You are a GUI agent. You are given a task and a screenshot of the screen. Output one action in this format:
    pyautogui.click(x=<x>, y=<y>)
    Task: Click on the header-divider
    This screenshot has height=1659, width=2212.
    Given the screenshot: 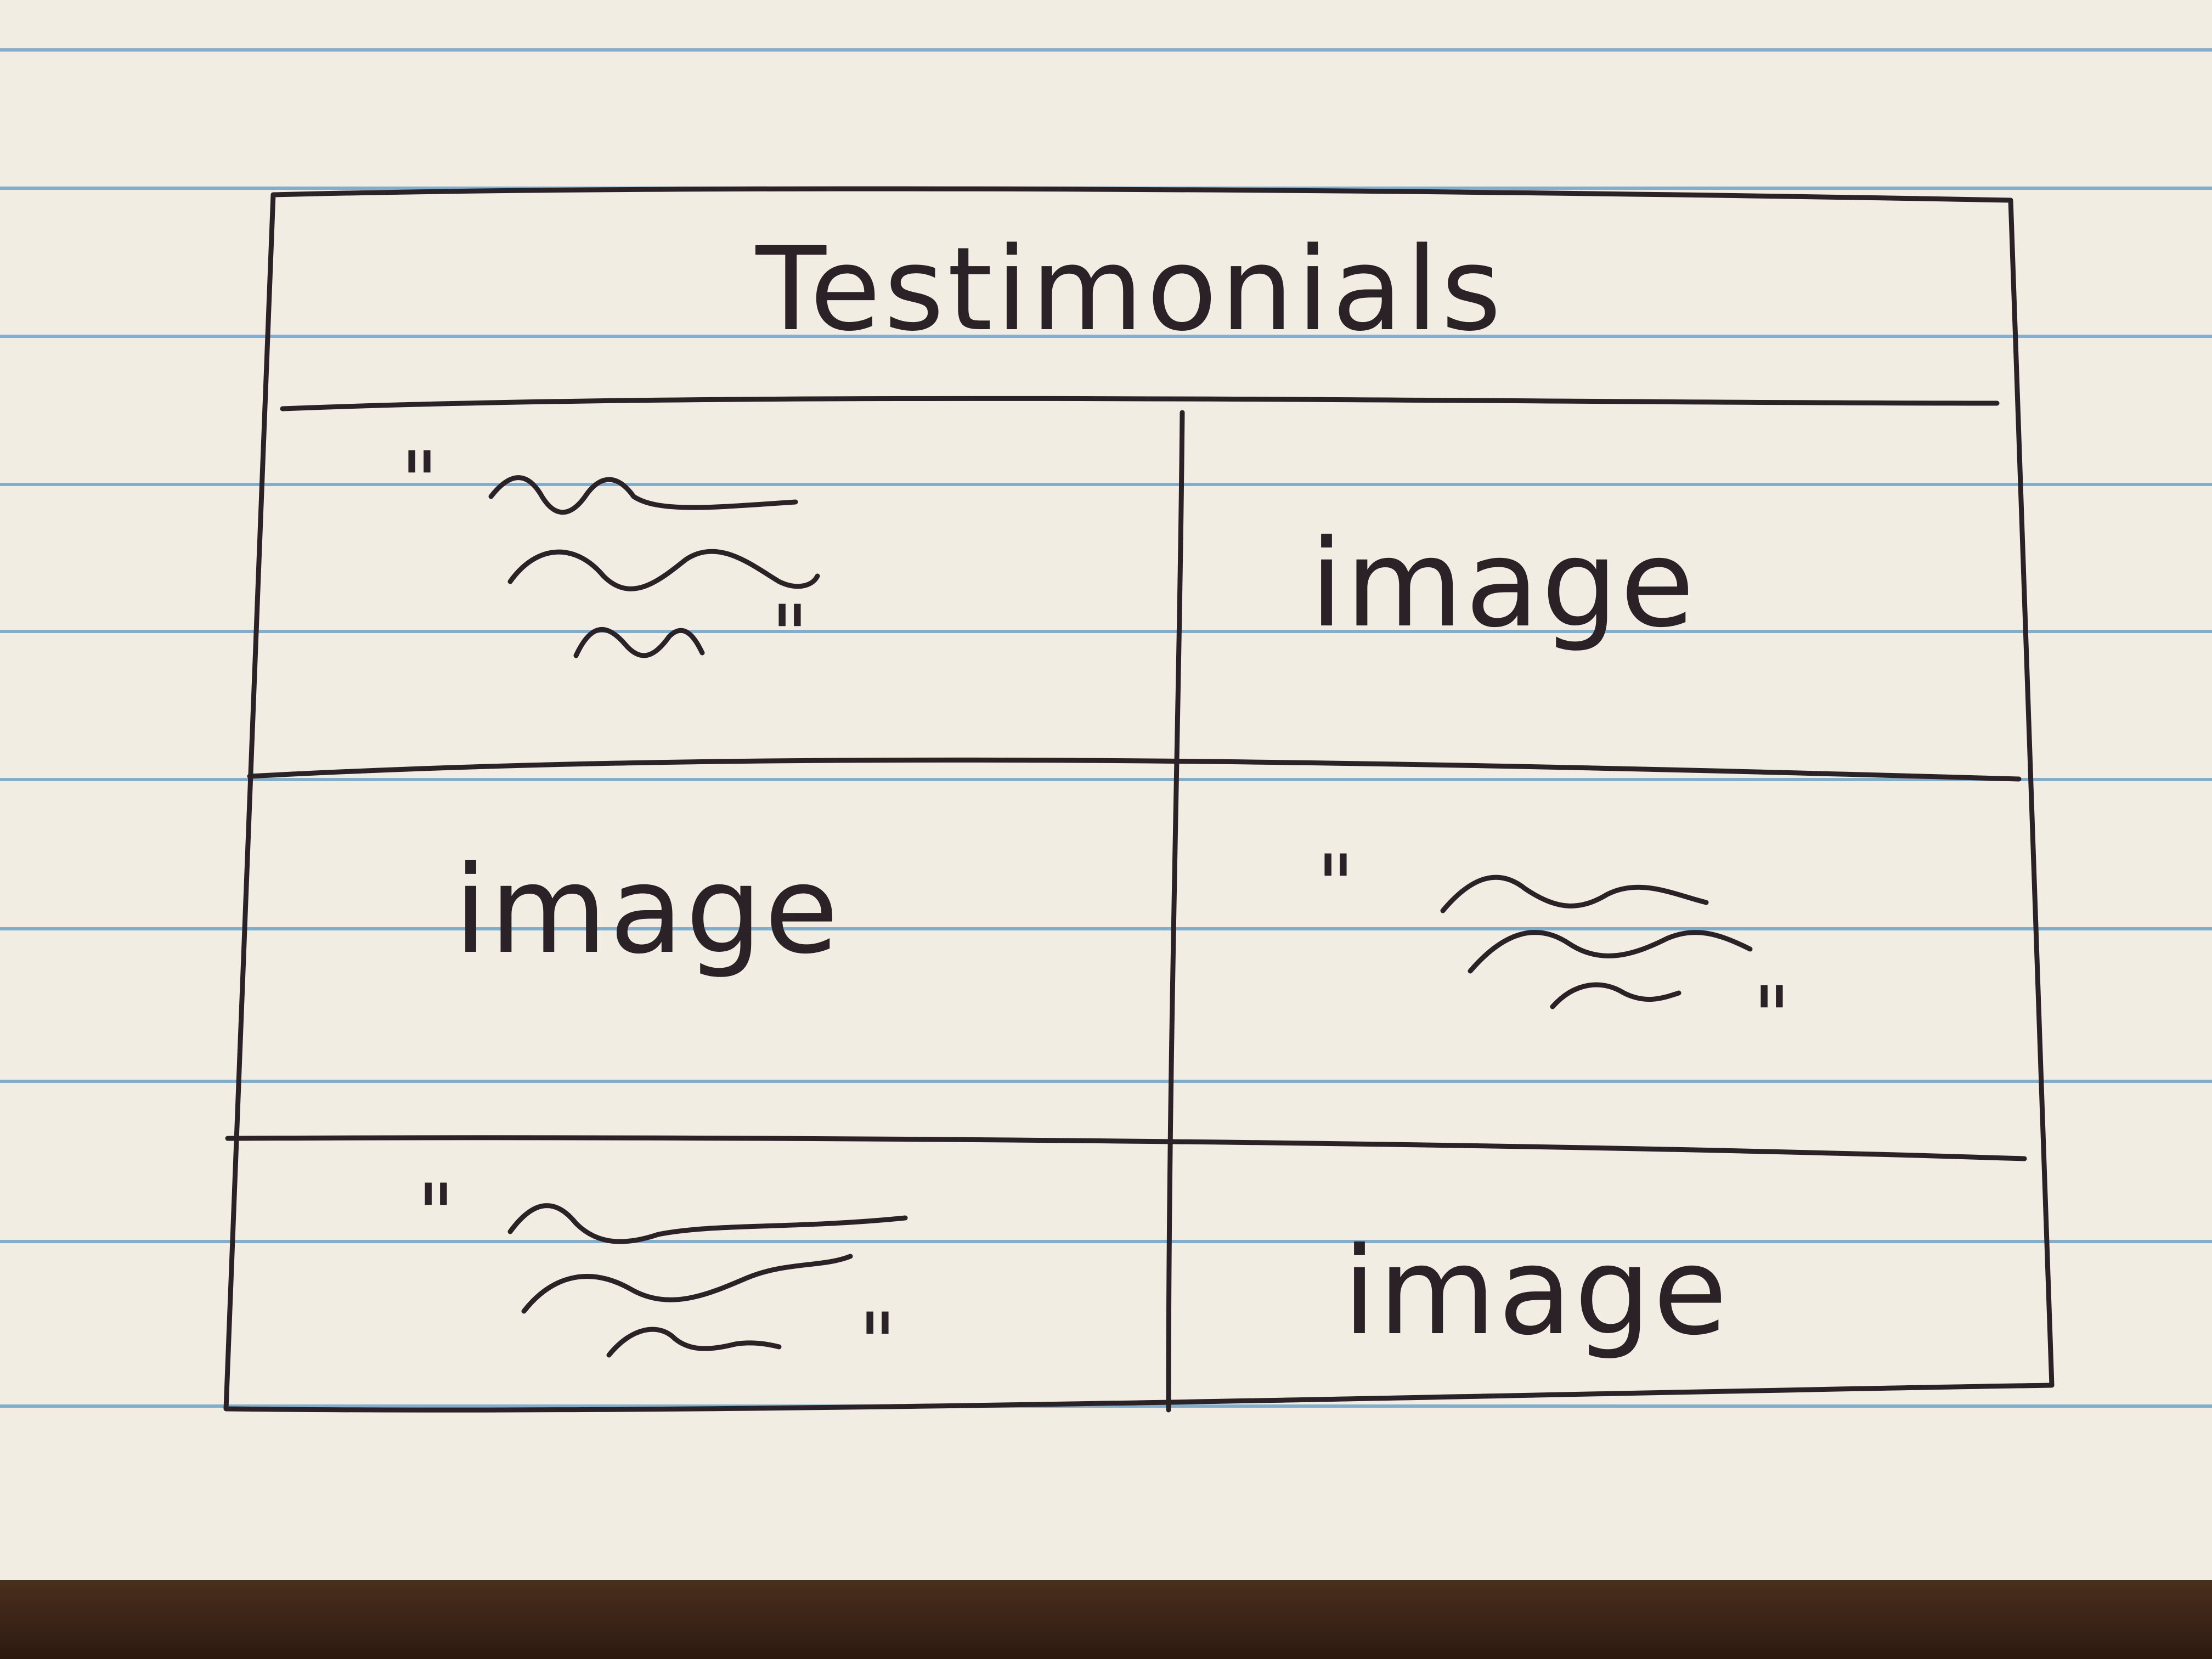 What is the action you would take?
    pyautogui.click(x=1140, y=404)
    